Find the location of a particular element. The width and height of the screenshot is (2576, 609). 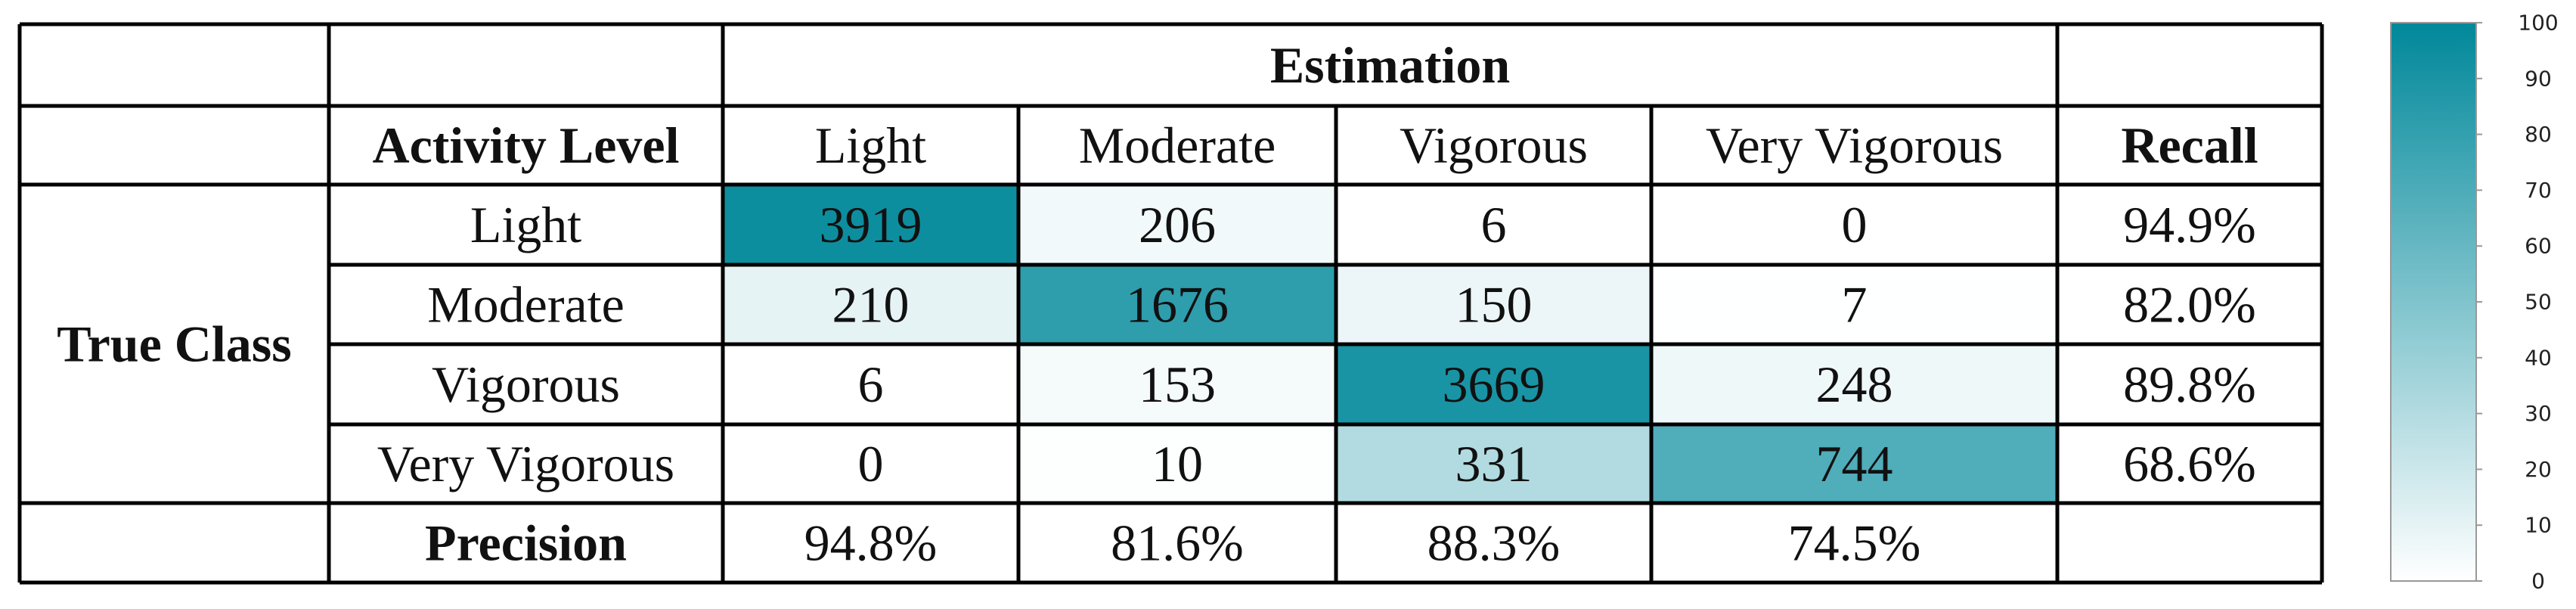

recall-value: 94.9% is located at coordinates (2189, 225).